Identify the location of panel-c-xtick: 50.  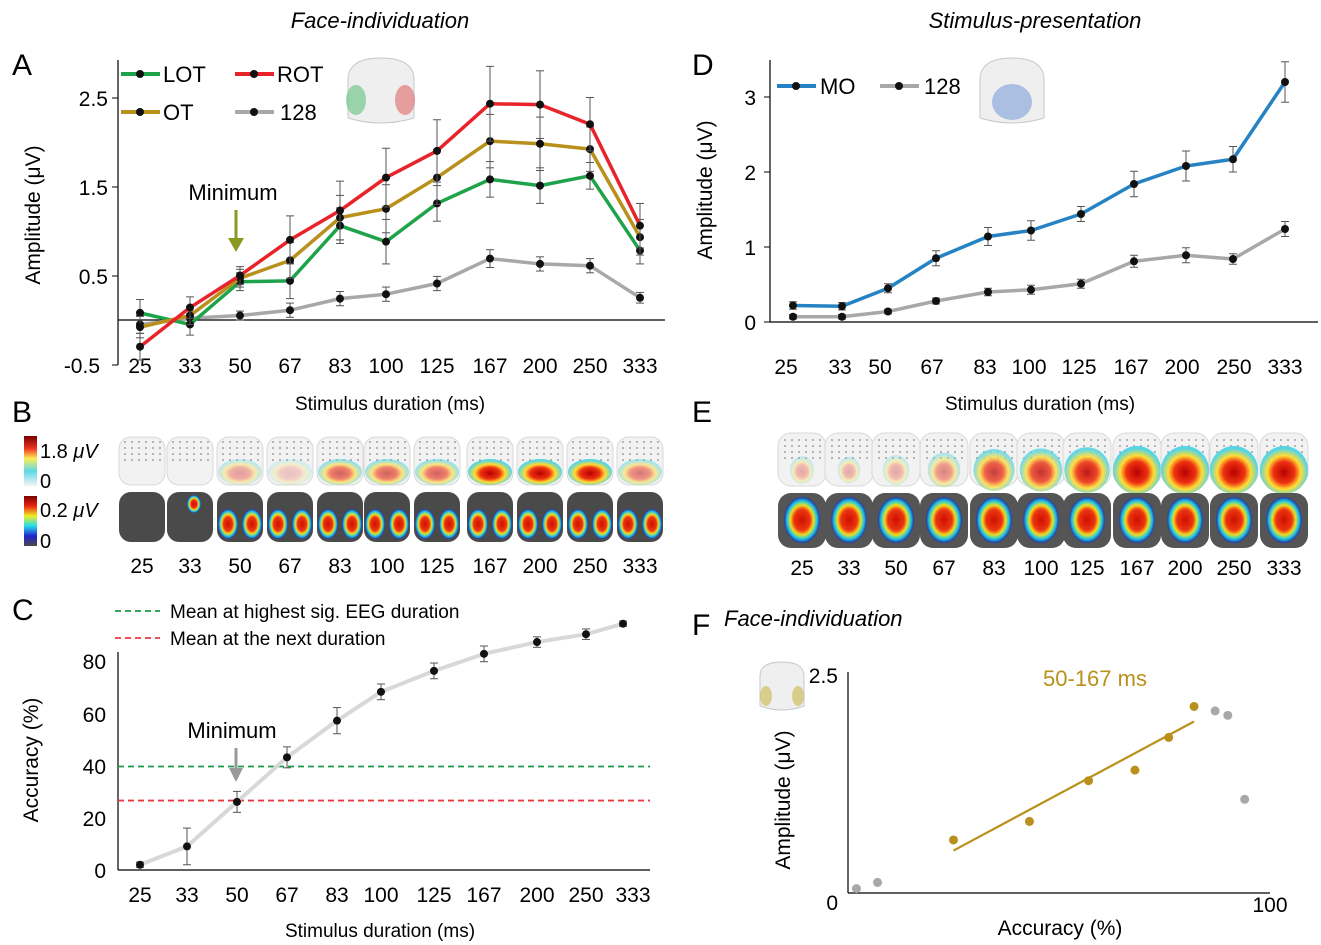
(236, 895).